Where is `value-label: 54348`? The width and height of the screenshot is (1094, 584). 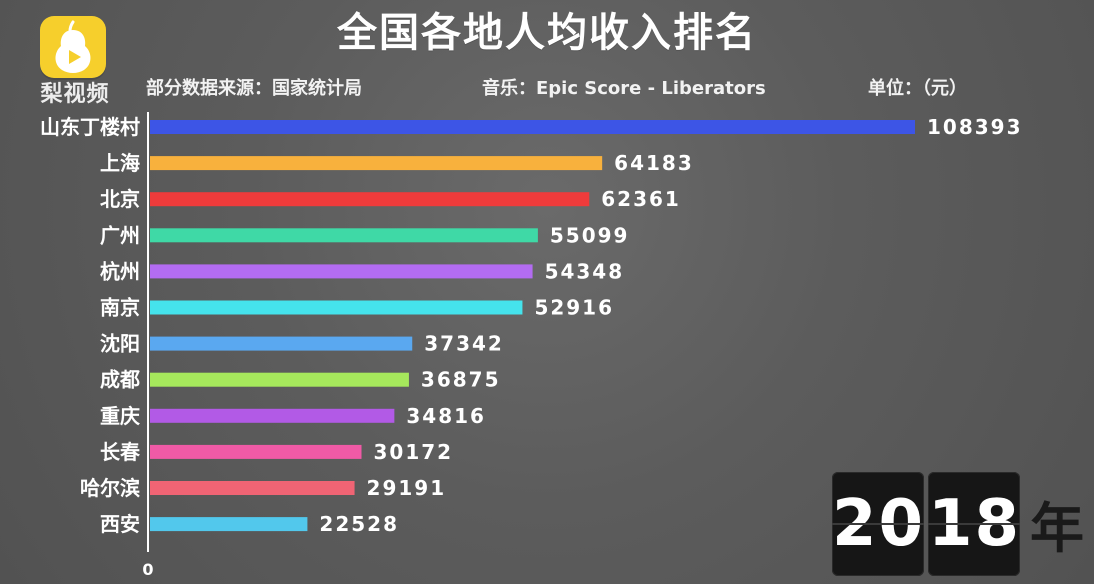
value-label: 54348 is located at coordinates (585, 271).